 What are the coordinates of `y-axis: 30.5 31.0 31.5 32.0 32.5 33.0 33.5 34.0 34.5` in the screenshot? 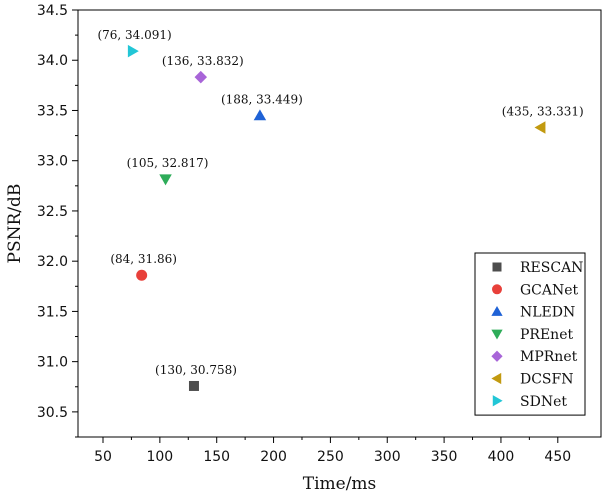 It's located at (57, 220).